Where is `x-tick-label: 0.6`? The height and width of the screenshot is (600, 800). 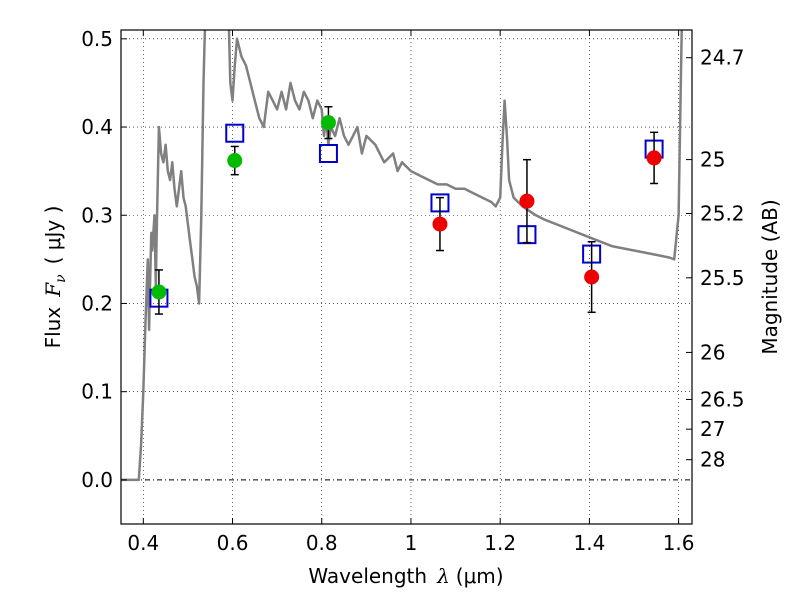
x-tick-label: 0.6 is located at coordinates (233, 543).